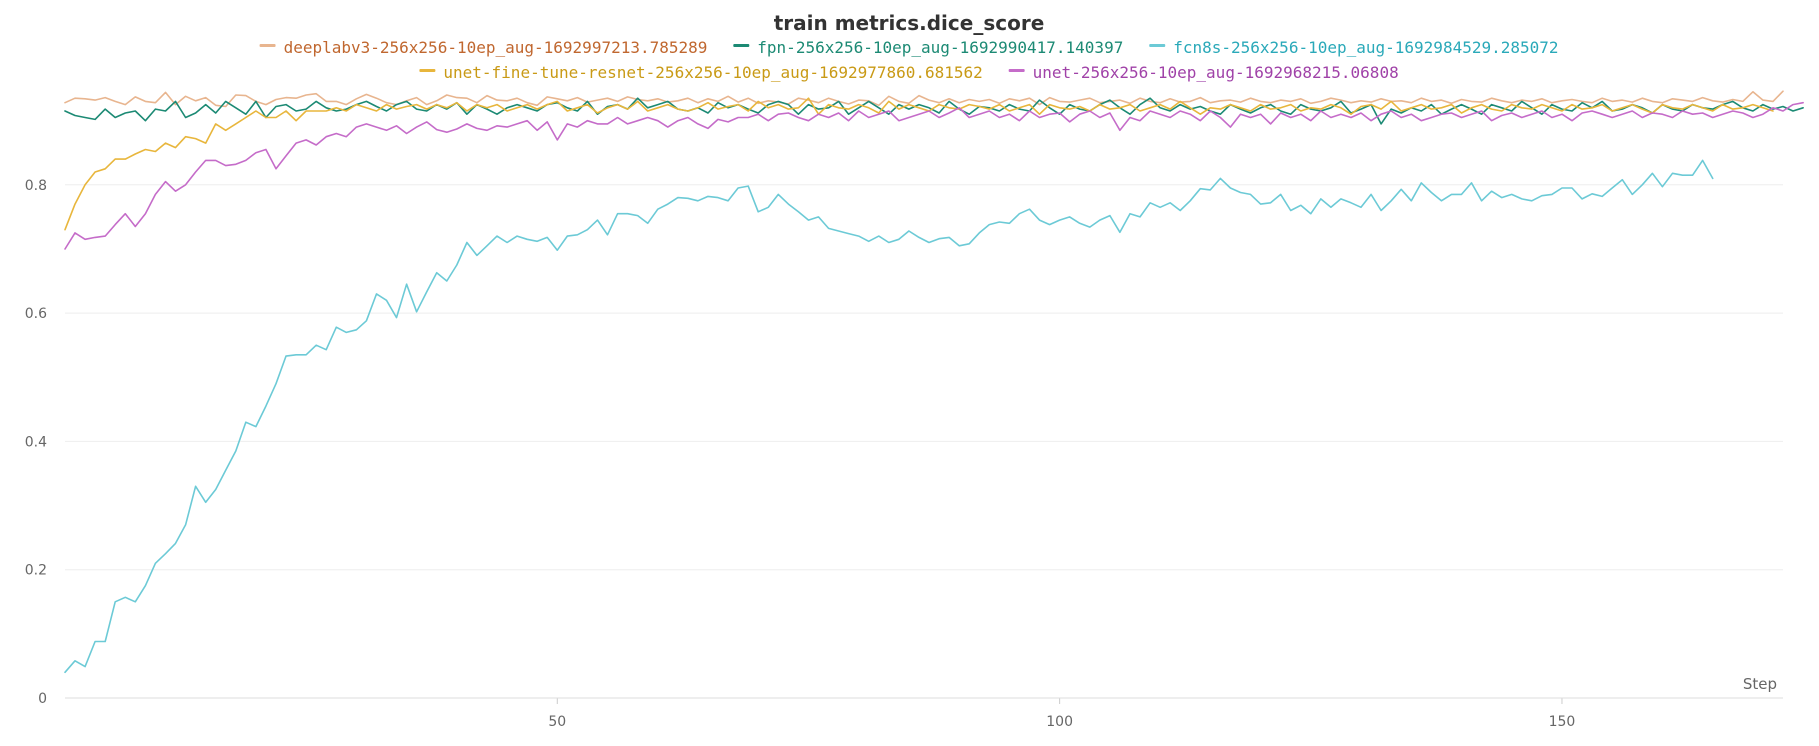 The image size is (1819, 746). What do you see at coordinates (36, 186) in the screenshot?
I see `y-tick-label: 0.8` at bounding box center [36, 186].